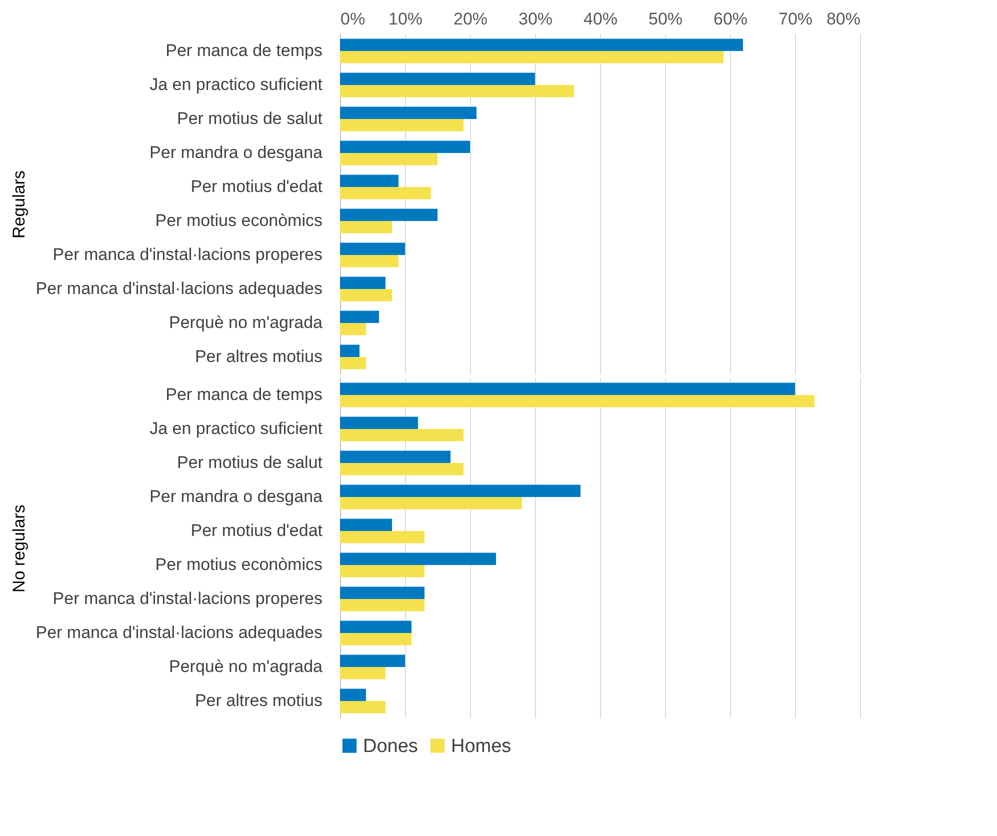  Describe the element at coordinates (470, 19) in the screenshot. I see `x-tick-label: 20%` at that location.